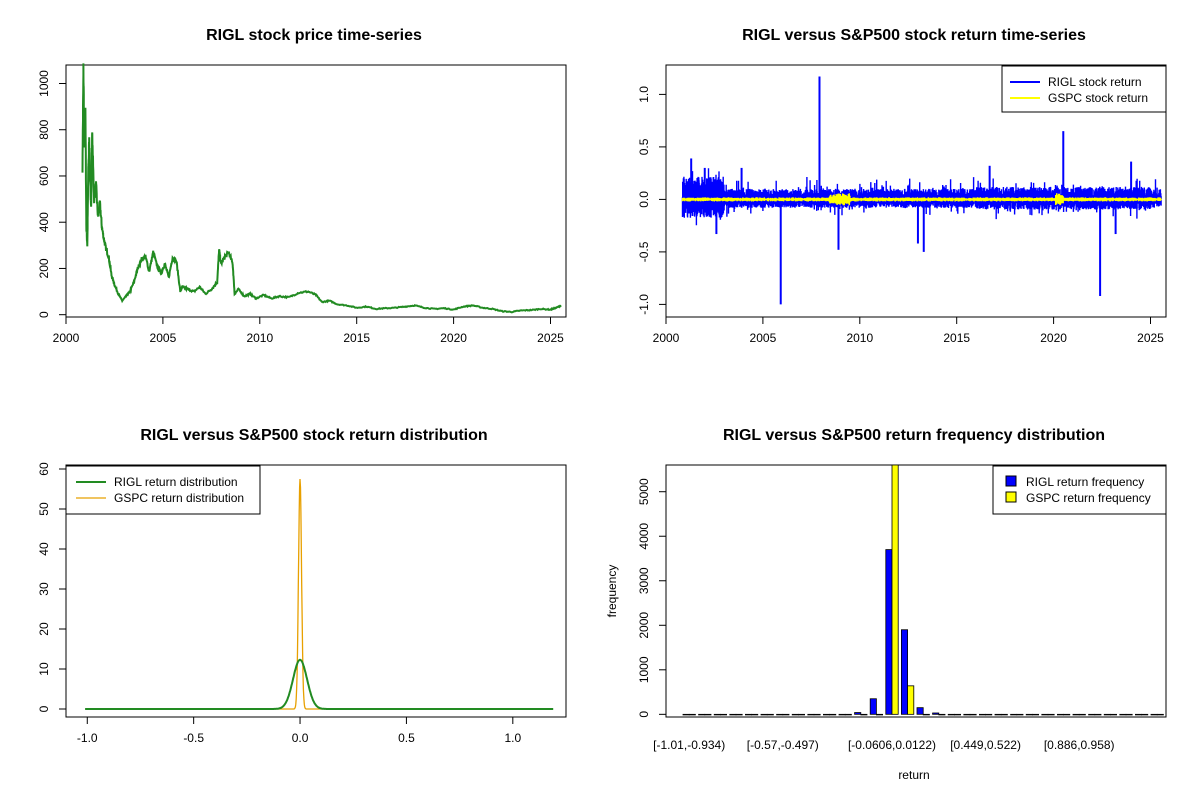  What do you see at coordinates (916, 591) in the screenshot?
I see `histogram-plot-frame` at bounding box center [916, 591].